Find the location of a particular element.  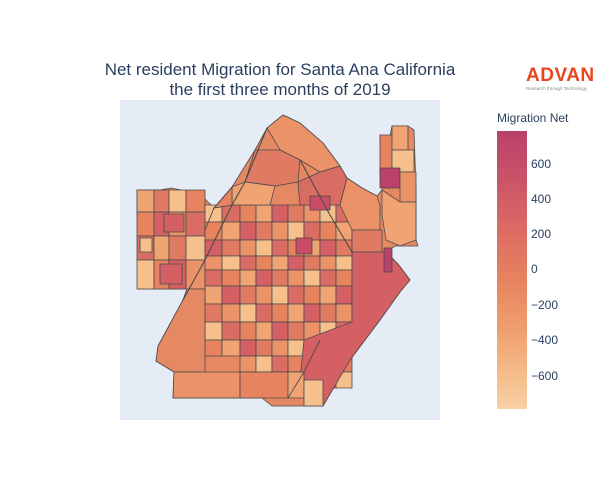

colorbar-title: Migration Net is located at coordinates (533, 118).